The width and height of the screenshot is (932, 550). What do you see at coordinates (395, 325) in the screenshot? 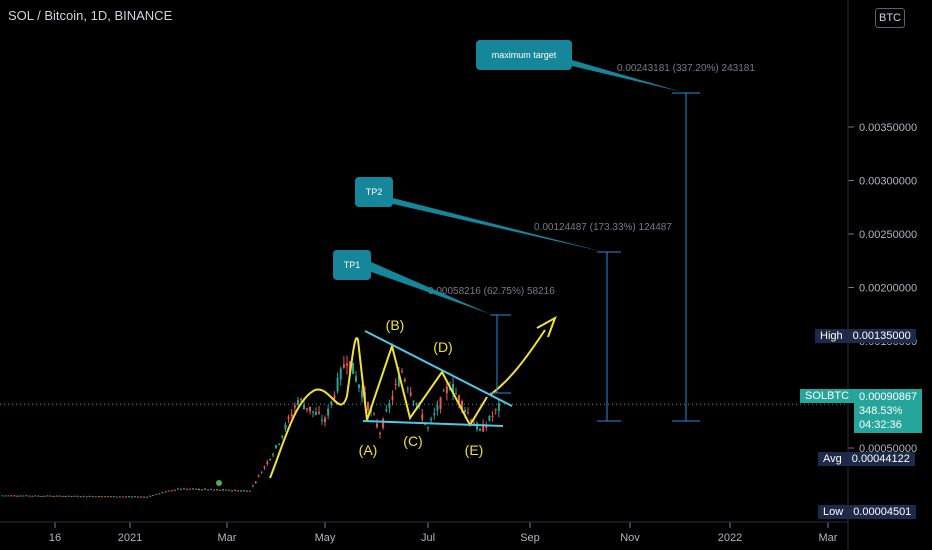
I see `wave-label: (B)` at bounding box center [395, 325].